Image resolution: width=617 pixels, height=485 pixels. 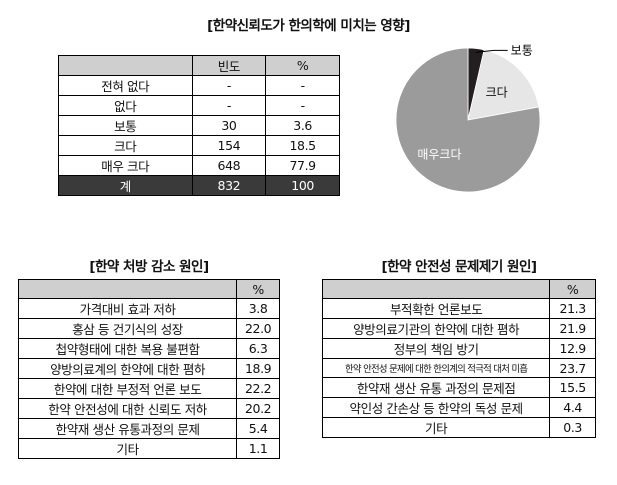 What do you see at coordinates (125, 145) in the screenshot?
I see `freq-row-label: 크다` at bounding box center [125, 145].